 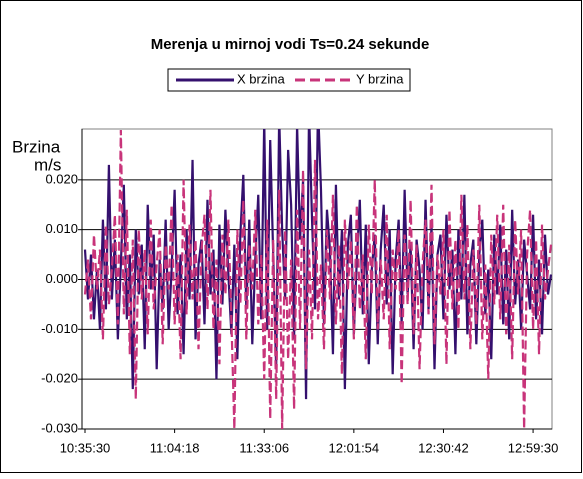 I want to click on legend-box, so click(x=289, y=80).